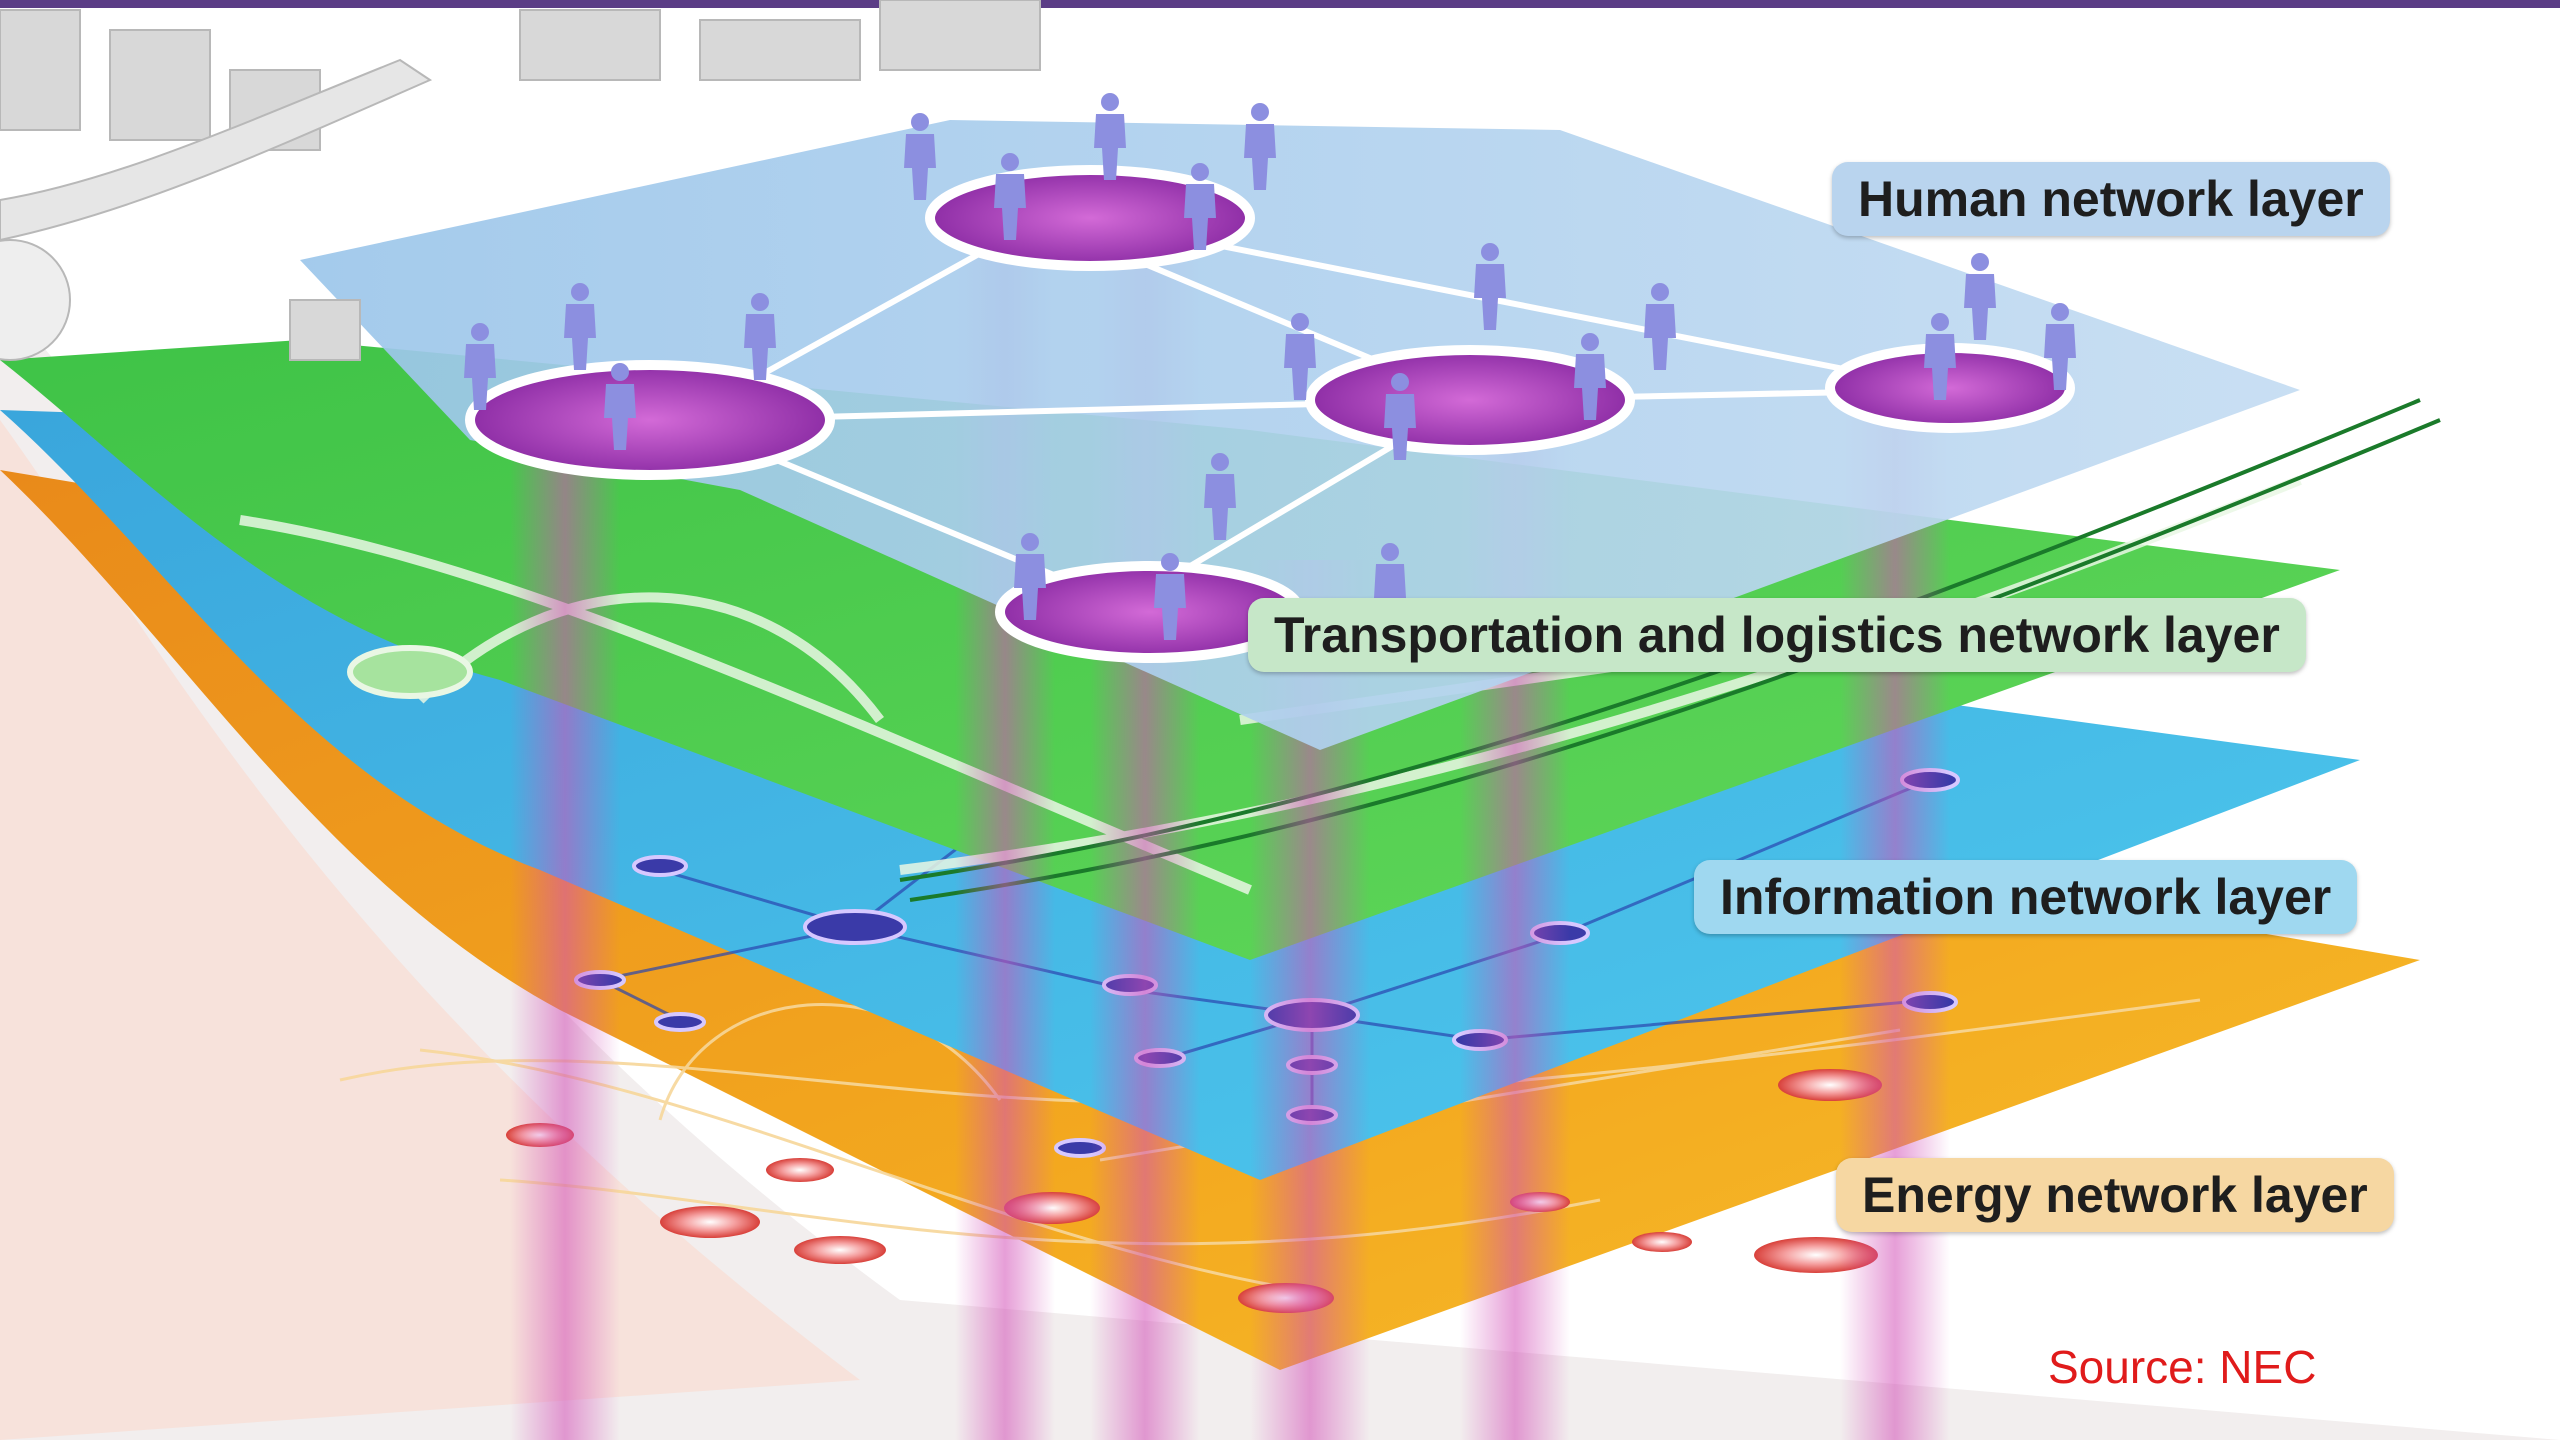 The image size is (2560, 1440). Describe the element at coordinates (1280, 4) in the screenshot. I see `top-accent-bar` at that location.